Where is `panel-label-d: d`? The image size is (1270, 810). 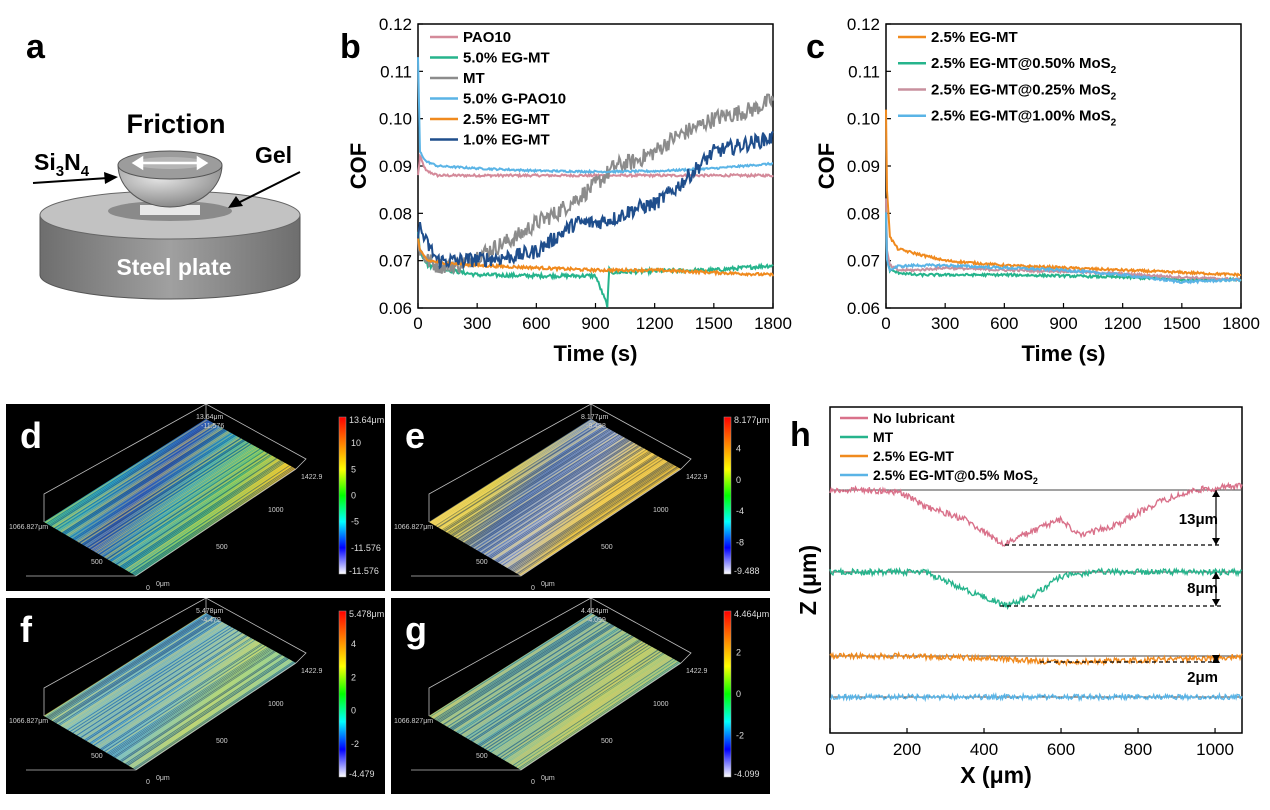
panel-label-d: d is located at coordinates (31, 435).